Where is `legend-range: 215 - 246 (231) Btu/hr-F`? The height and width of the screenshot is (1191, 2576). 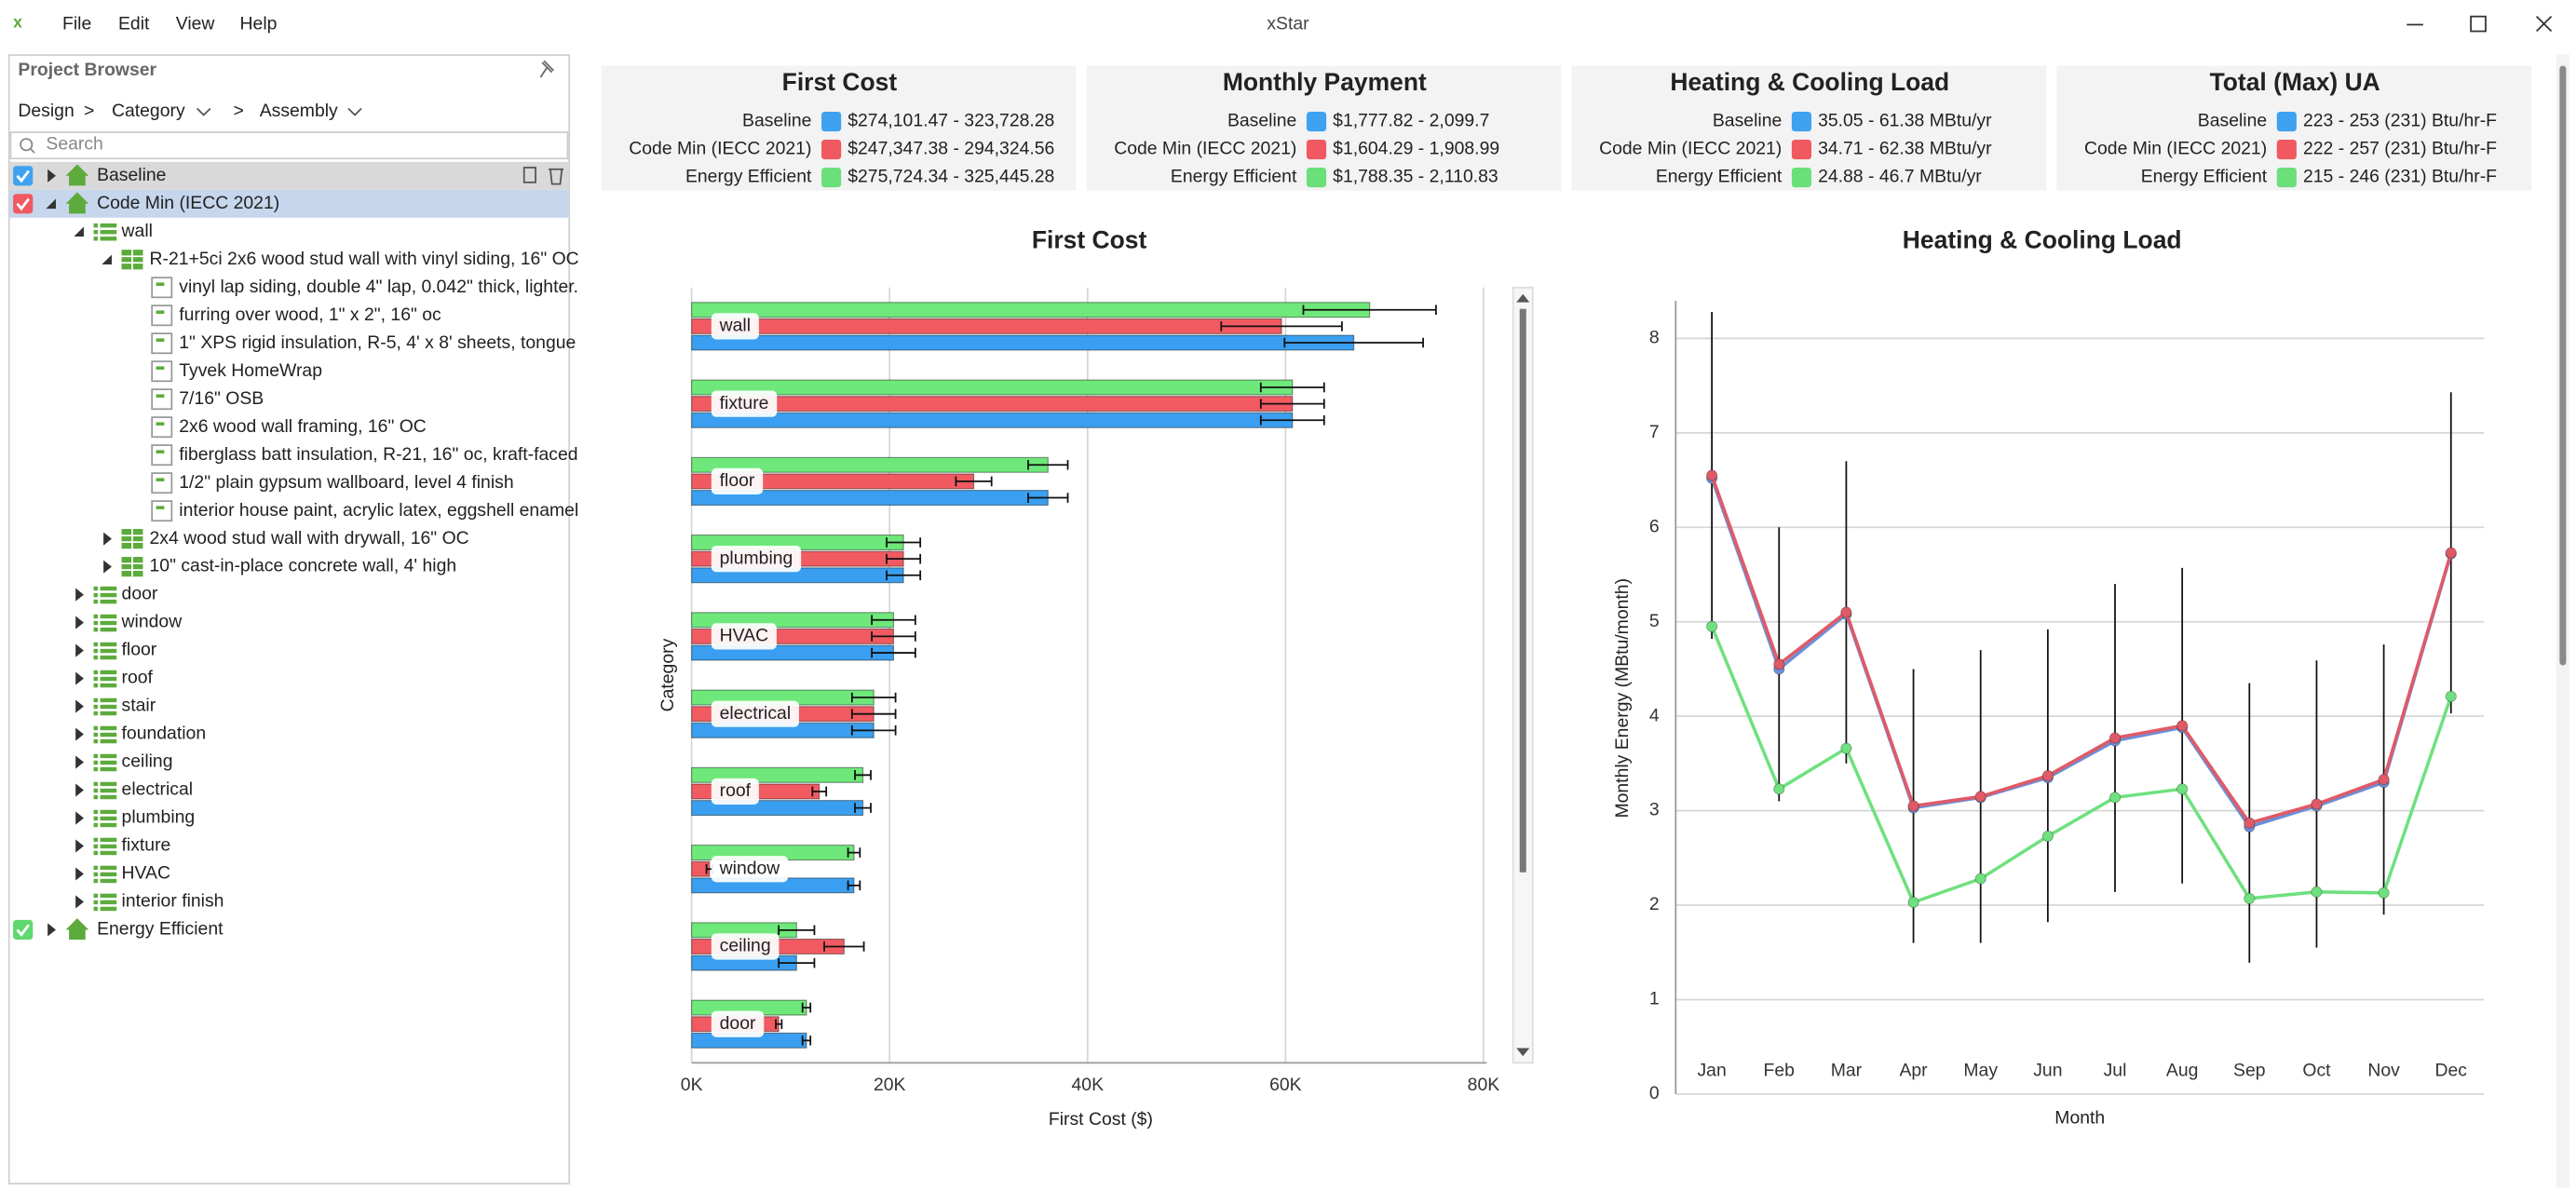 legend-range: 215 - 246 (231) Btu/hr-F is located at coordinates (2400, 177).